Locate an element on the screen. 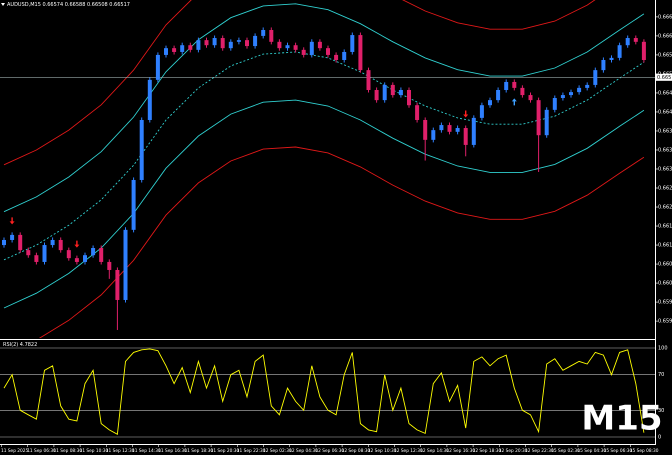  x-tick-label: 12 Sep 10:30 is located at coordinates (382, 451).